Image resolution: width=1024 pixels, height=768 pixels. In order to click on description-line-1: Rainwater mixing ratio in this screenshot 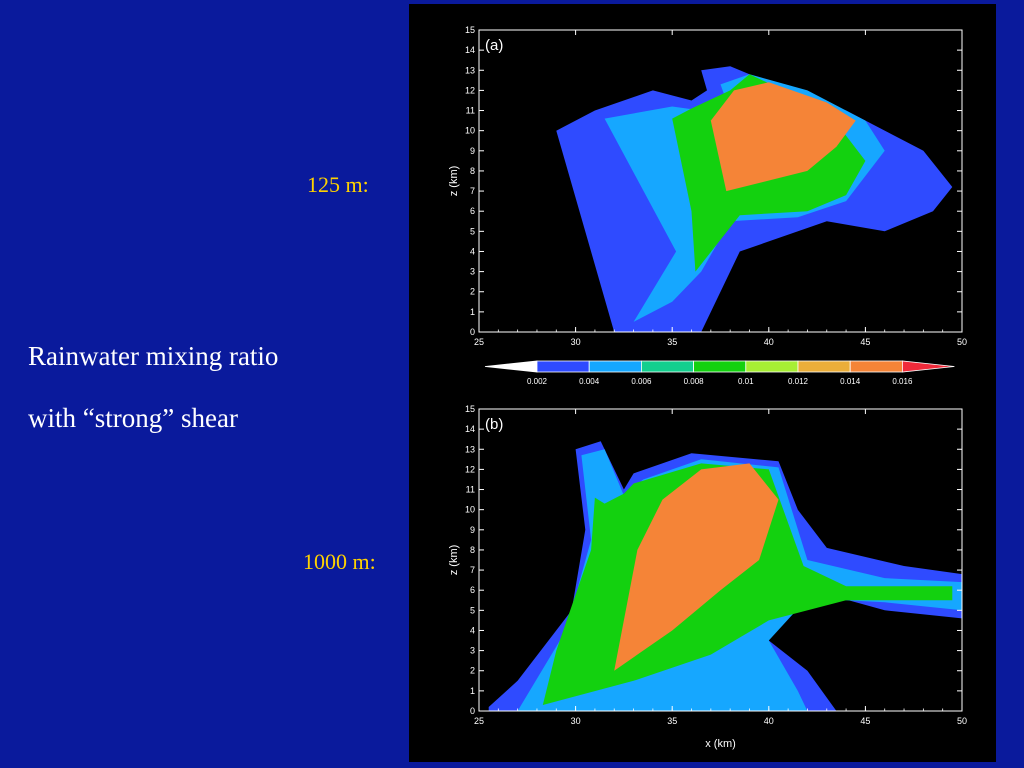, I will do `click(153, 356)`.